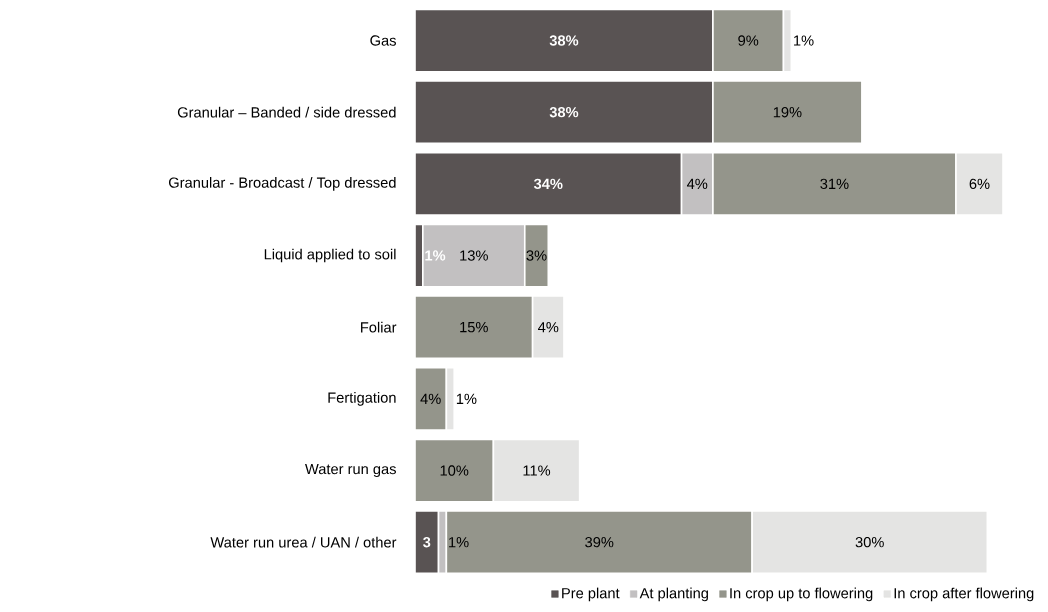 Image resolution: width=1048 pixels, height=612 pixels. What do you see at coordinates (474, 327) in the screenshot?
I see `data-label: 15%` at bounding box center [474, 327].